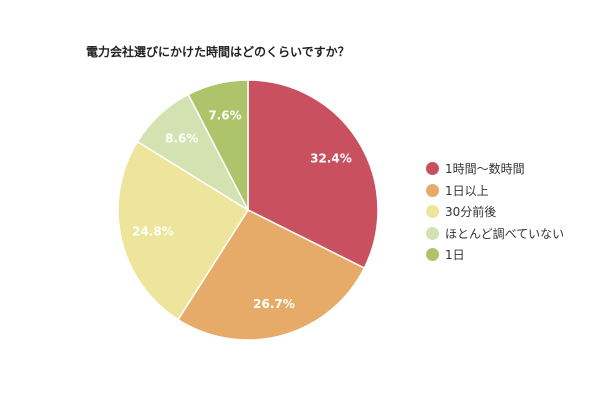 The image size is (600, 400). What do you see at coordinates (495, 255) in the screenshot?
I see `legend-item: 1日` at bounding box center [495, 255].